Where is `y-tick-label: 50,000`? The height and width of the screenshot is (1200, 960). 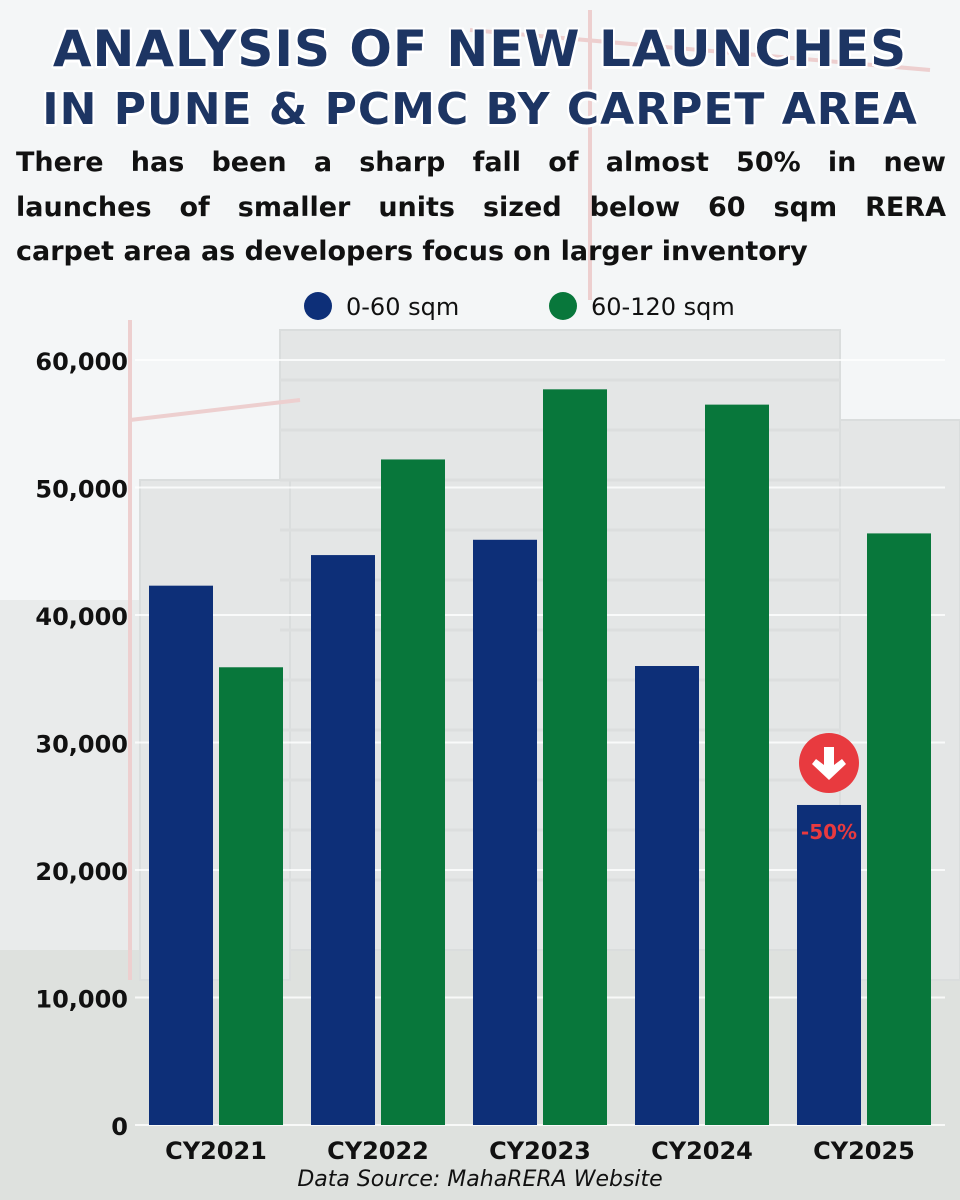 y-tick-label: 50,000 is located at coordinates (81, 490).